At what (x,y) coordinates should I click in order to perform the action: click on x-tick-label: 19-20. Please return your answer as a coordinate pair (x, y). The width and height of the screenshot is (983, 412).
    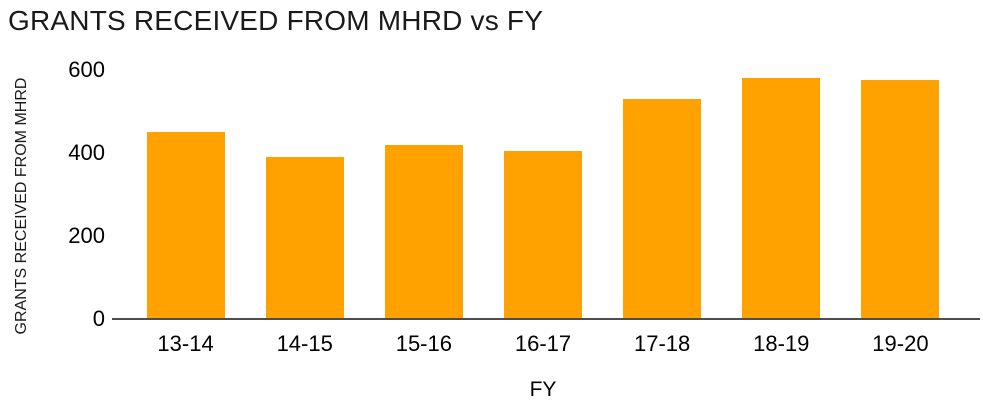
    Looking at the image, I should click on (900, 343).